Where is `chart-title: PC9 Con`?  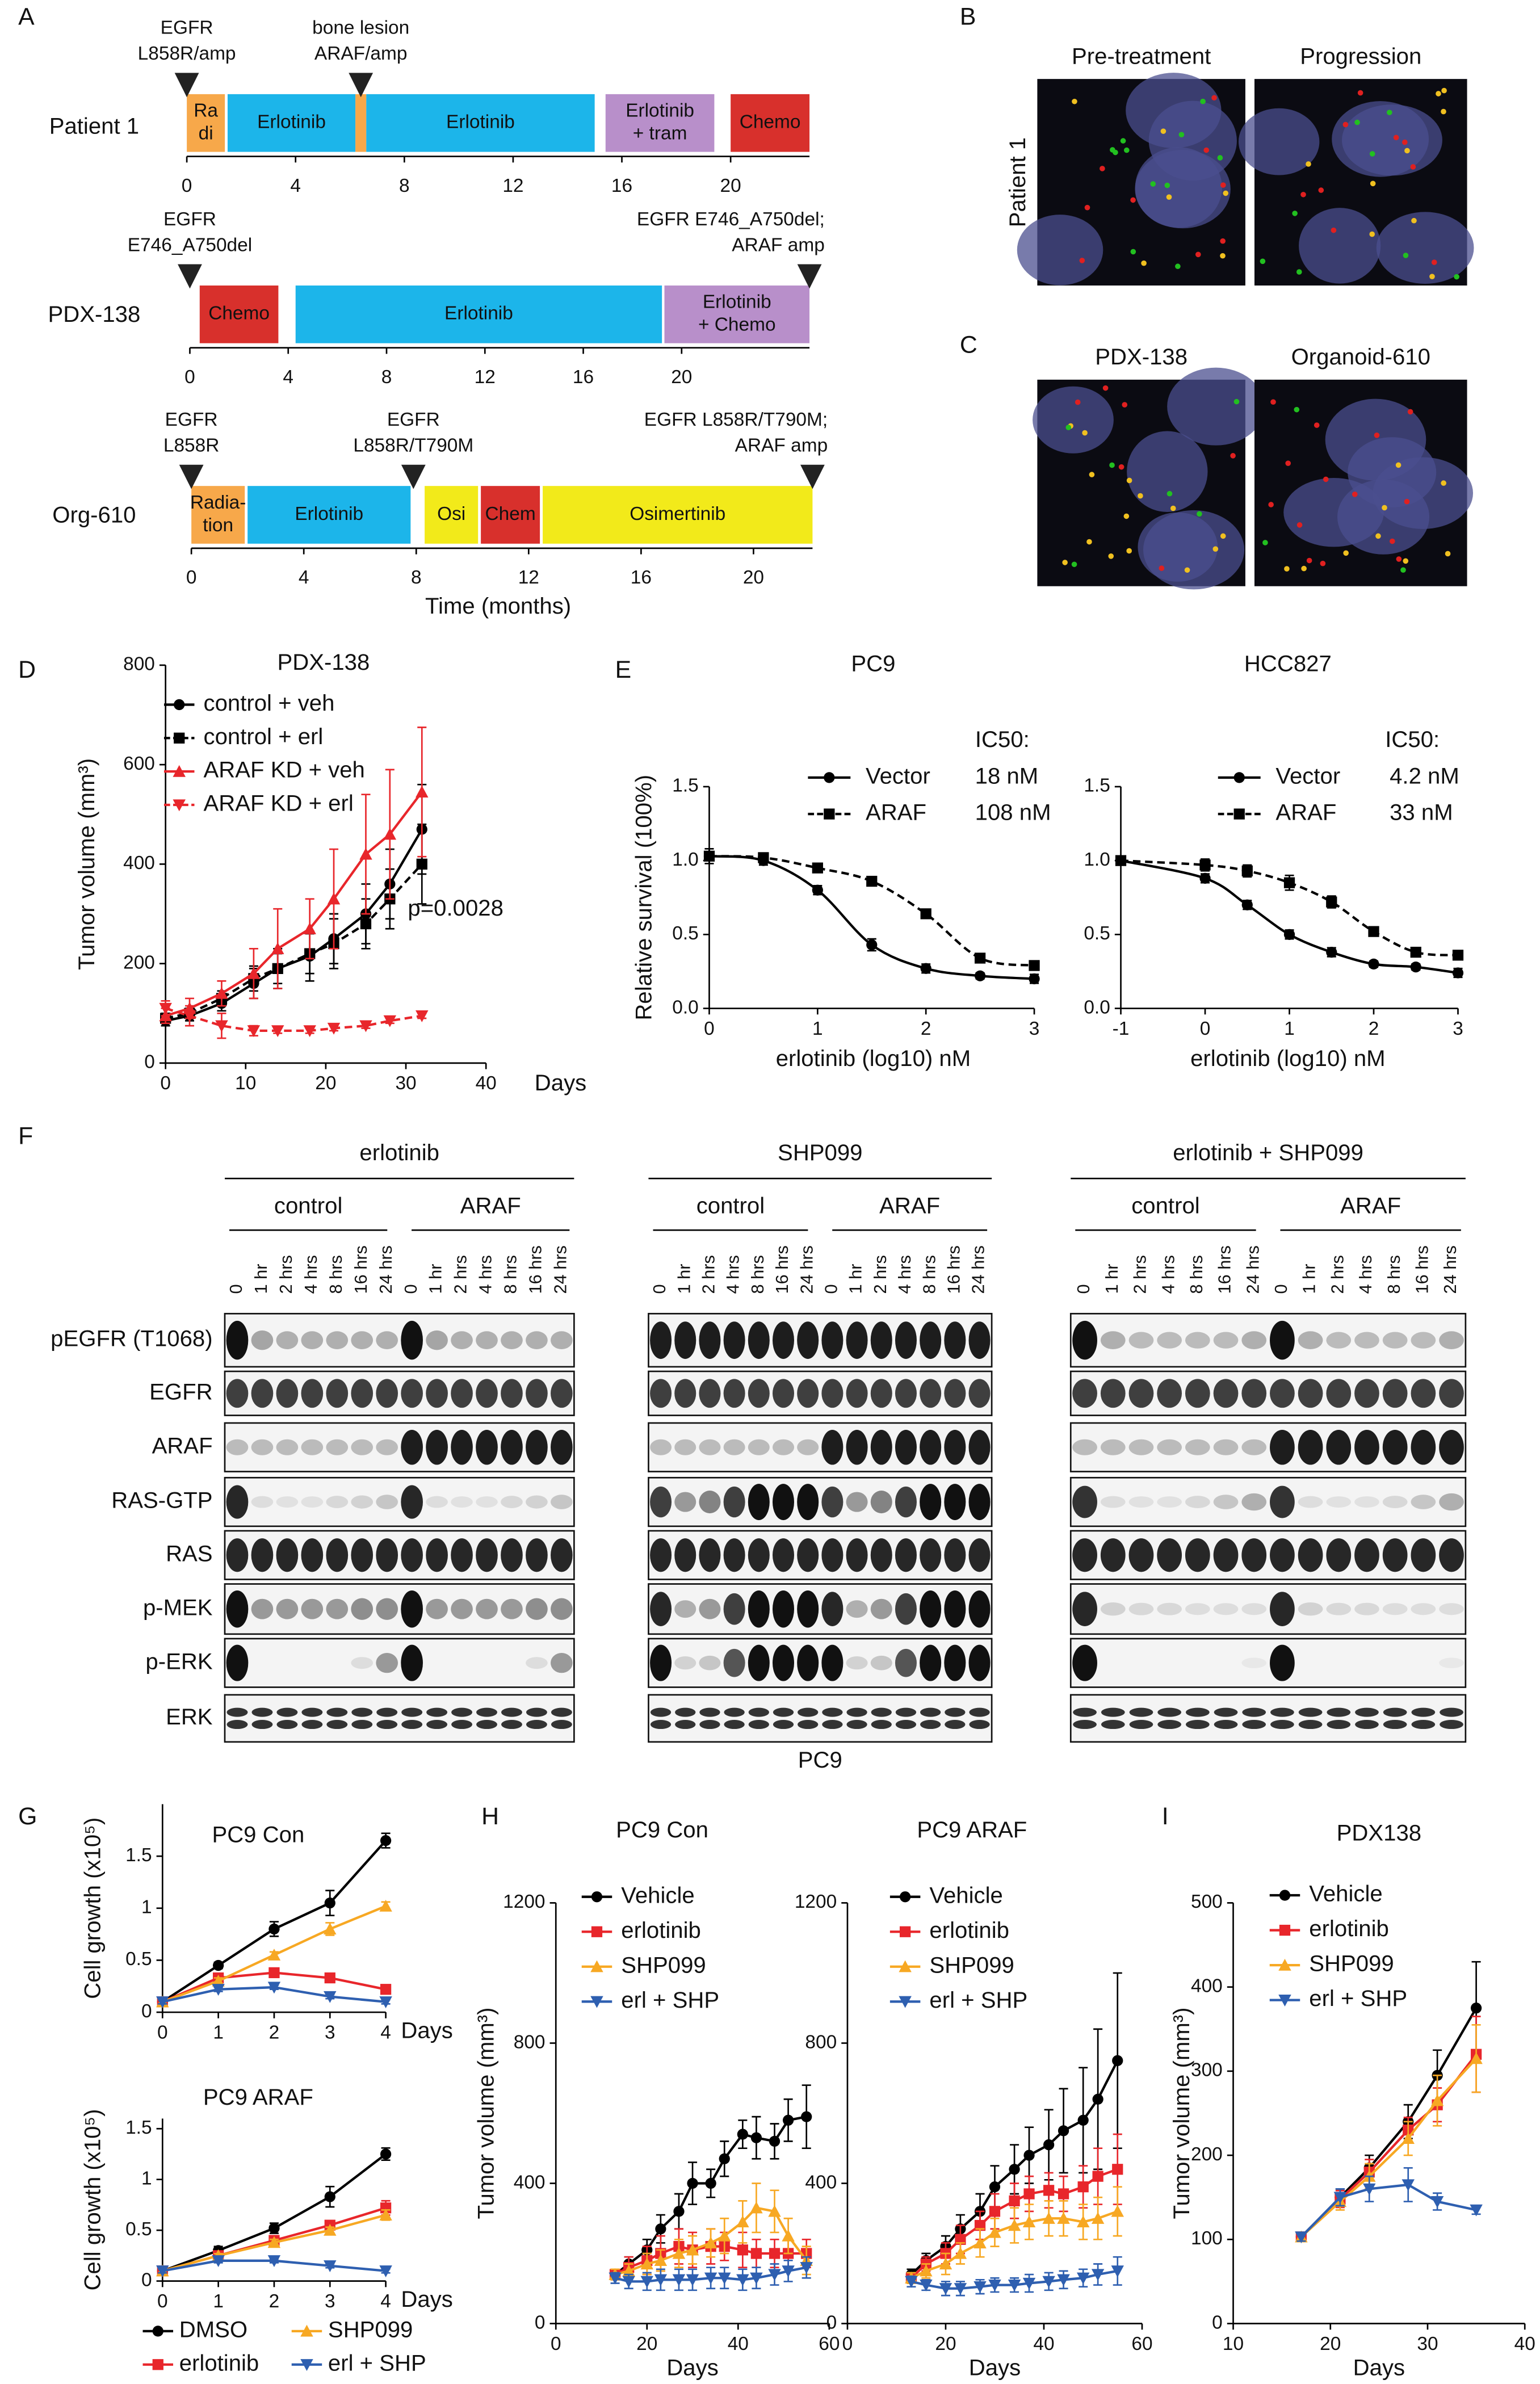 chart-title: PC9 Con is located at coordinates (662, 1829).